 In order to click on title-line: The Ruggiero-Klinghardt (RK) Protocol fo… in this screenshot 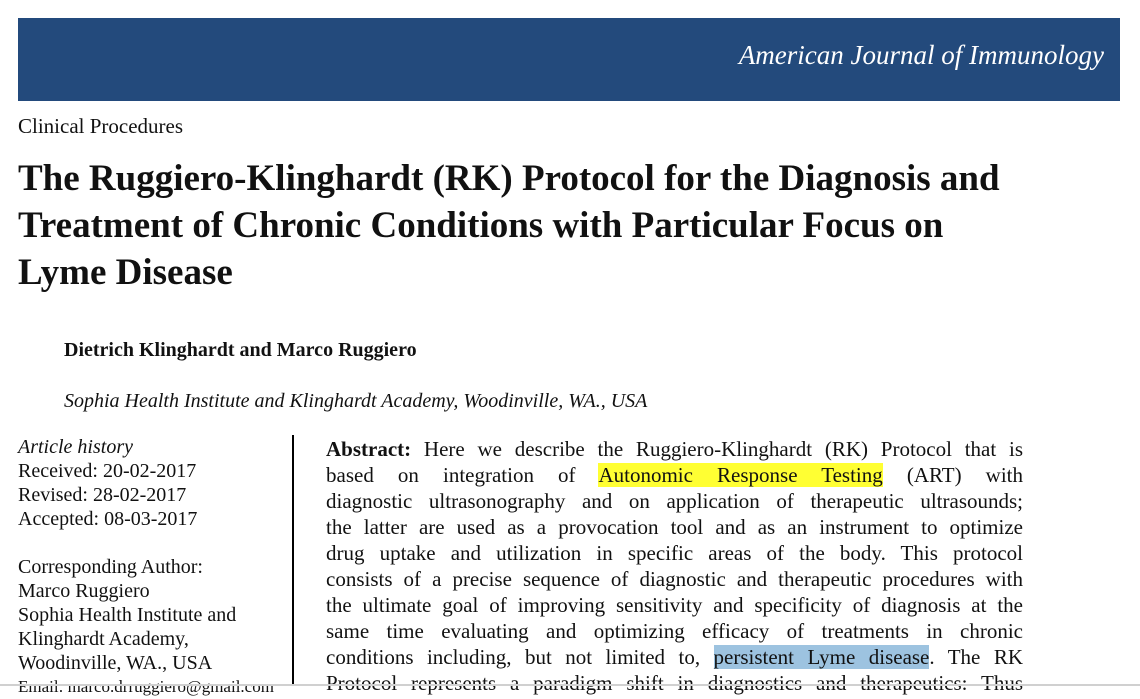, I will do `click(509, 178)`.